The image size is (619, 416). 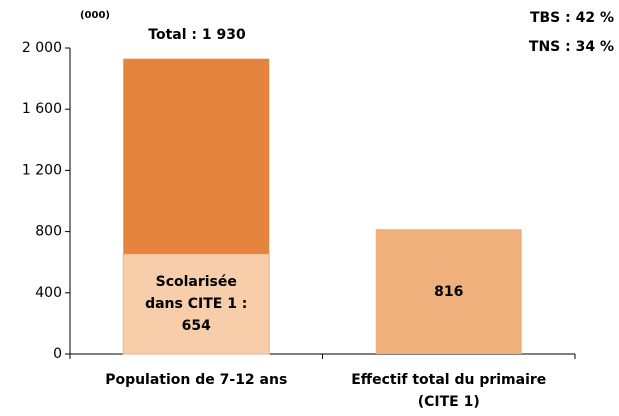 I want to click on x-tick-label: Effectif total du primaire (CITE 1), so click(x=449, y=391).